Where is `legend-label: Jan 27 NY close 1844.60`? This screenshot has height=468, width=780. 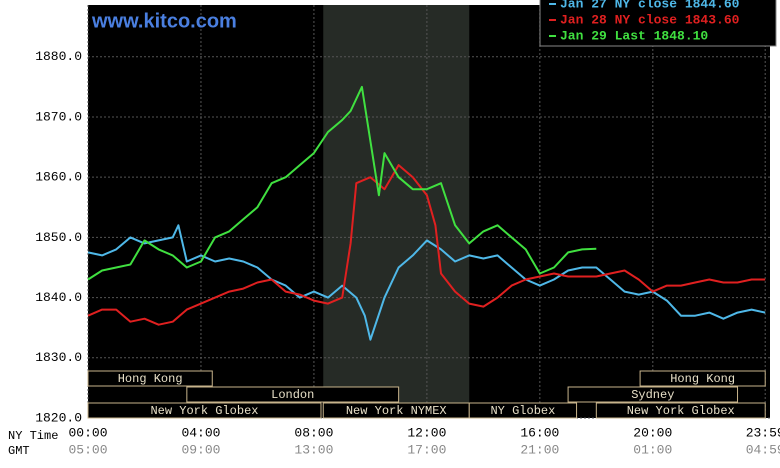 legend-label: Jan 27 NY close 1844.60 is located at coordinates (650, 5).